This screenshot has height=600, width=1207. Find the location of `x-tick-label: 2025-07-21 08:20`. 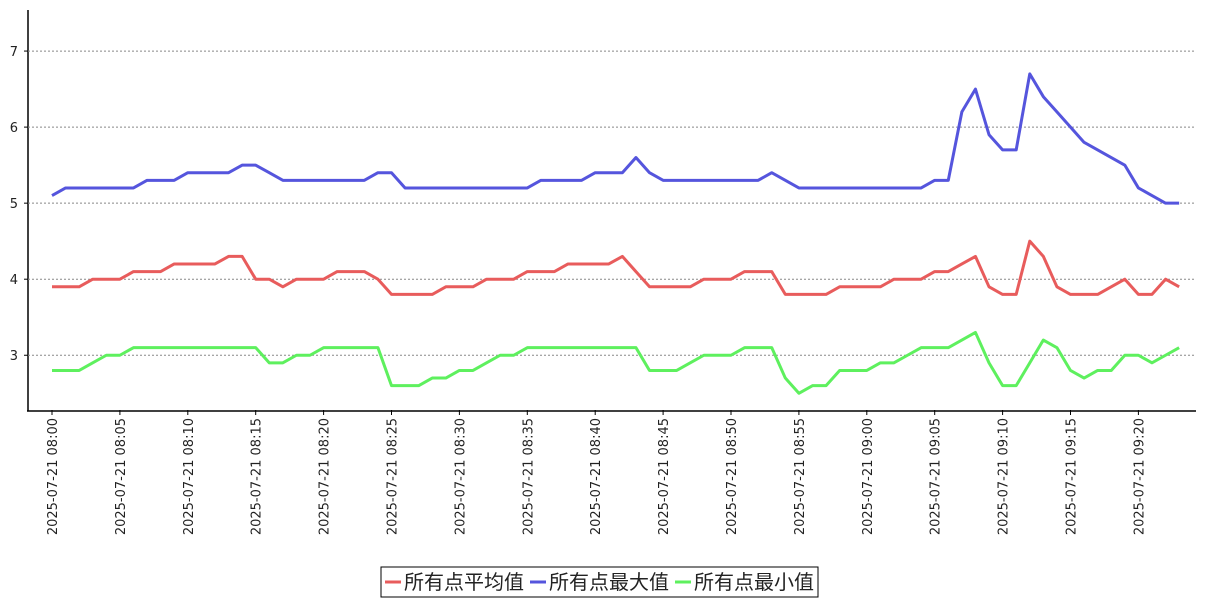

x-tick-label: 2025-07-21 08:20 is located at coordinates (325, 476).